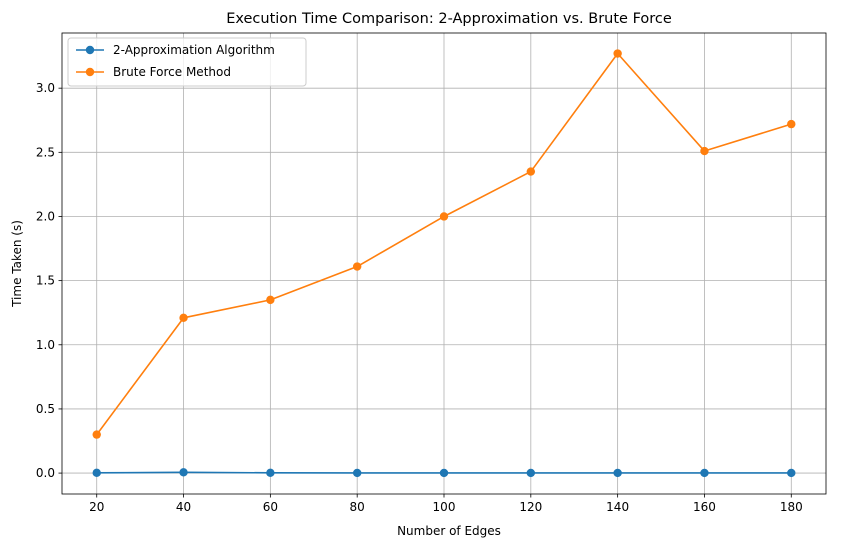  Describe the element at coordinates (172, 72) in the screenshot. I see `legend-label: Brute Force Method` at that location.